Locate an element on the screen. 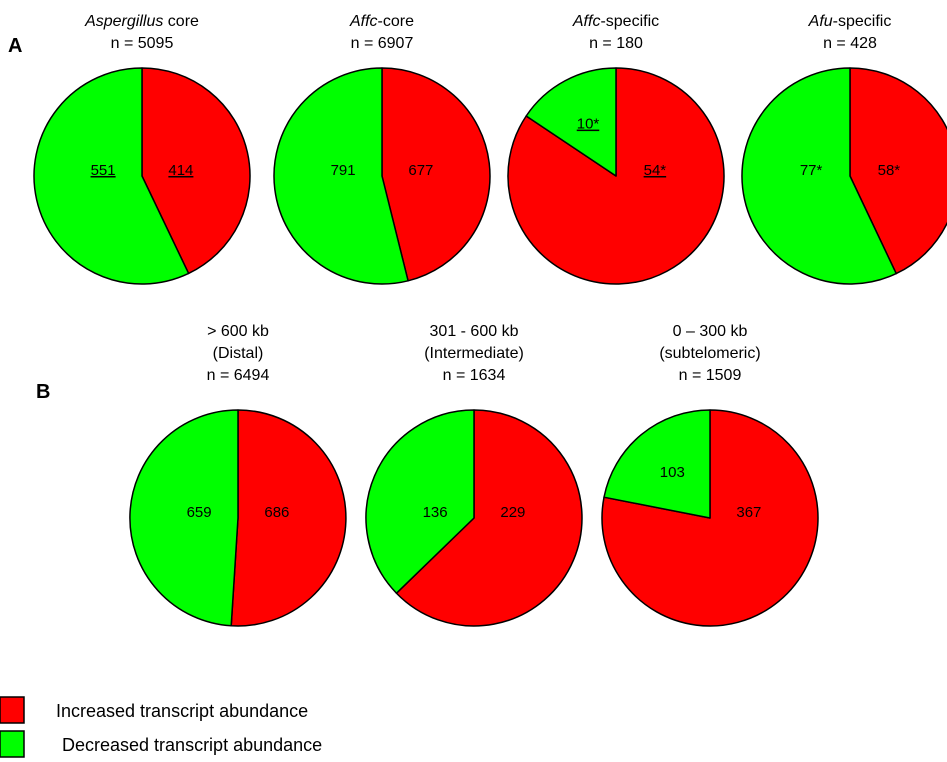  chart-title-segment: 301 - 600 kb is located at coordinates (474, 331).